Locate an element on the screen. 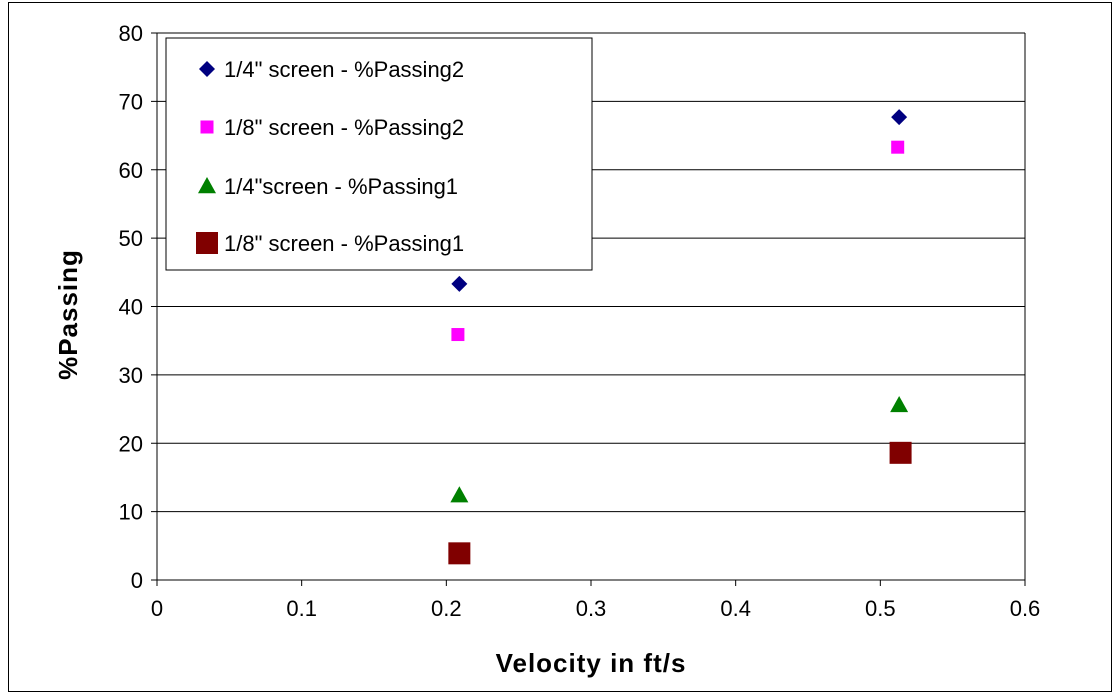  y-tick-label: 80 is located at coordinates (131, 33).